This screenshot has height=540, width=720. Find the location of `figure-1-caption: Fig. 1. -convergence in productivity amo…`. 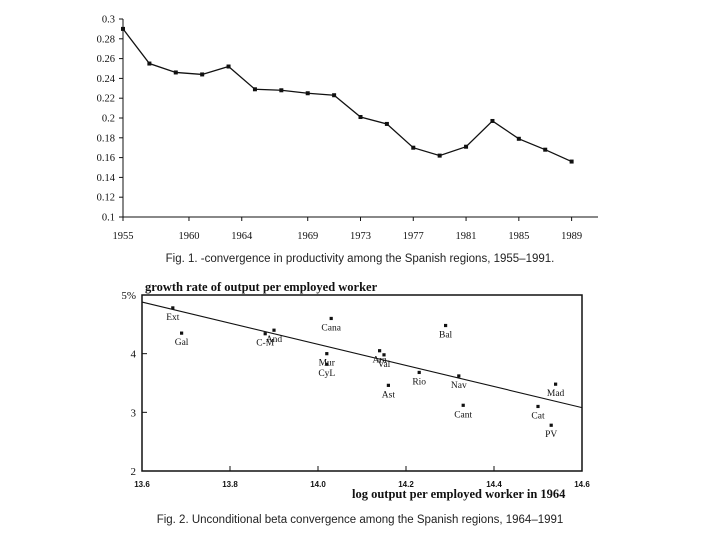

figure-1-caption: Fig. 1. -convergence in productivity amo… is located at coordinates (360, 259).